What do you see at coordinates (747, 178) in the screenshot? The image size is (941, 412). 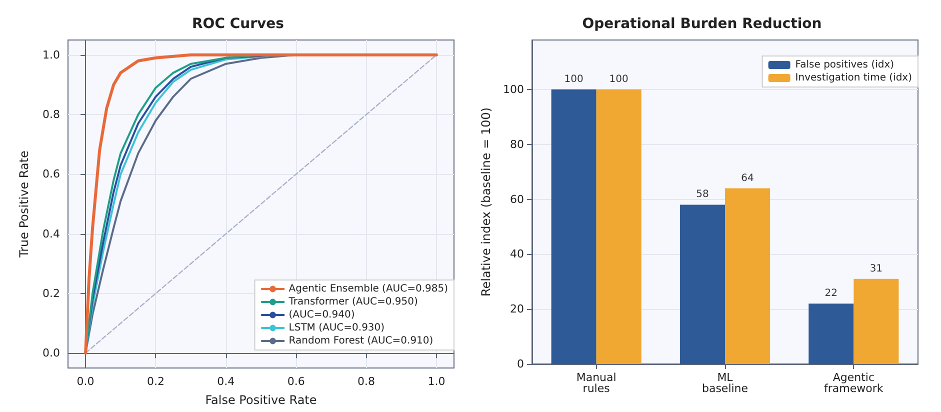 I see `data-label: 64` at bounding box center [747, 178].